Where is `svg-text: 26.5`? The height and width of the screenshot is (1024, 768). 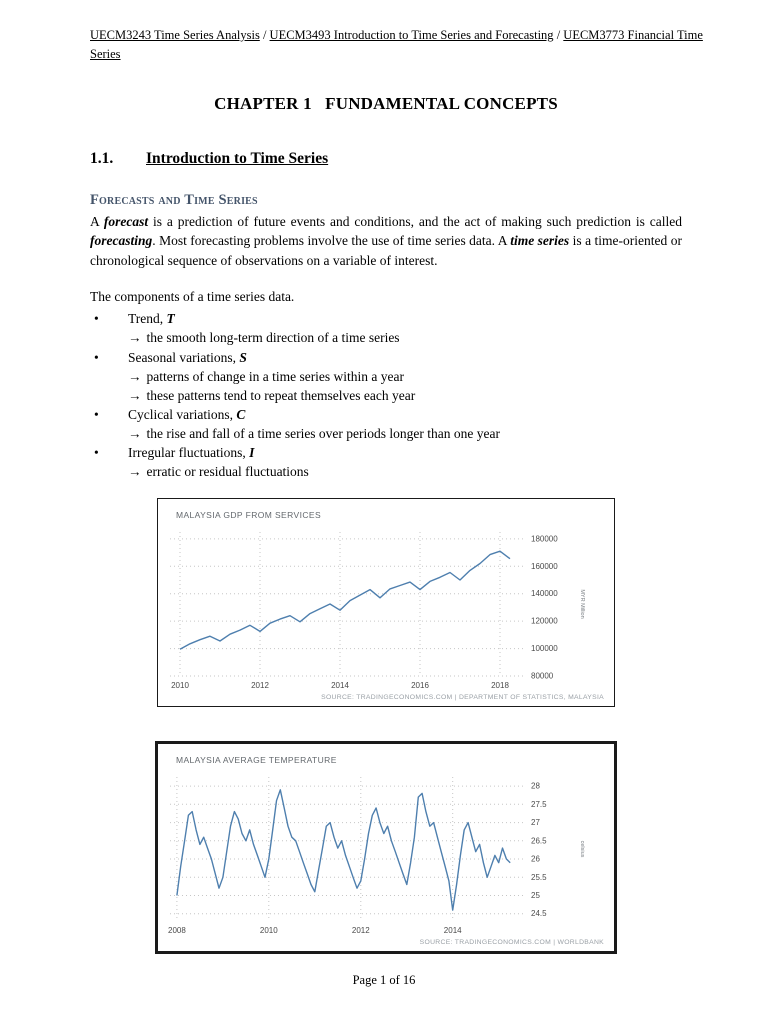 svg-text: 26.5 is located at coordinates (539, 840).